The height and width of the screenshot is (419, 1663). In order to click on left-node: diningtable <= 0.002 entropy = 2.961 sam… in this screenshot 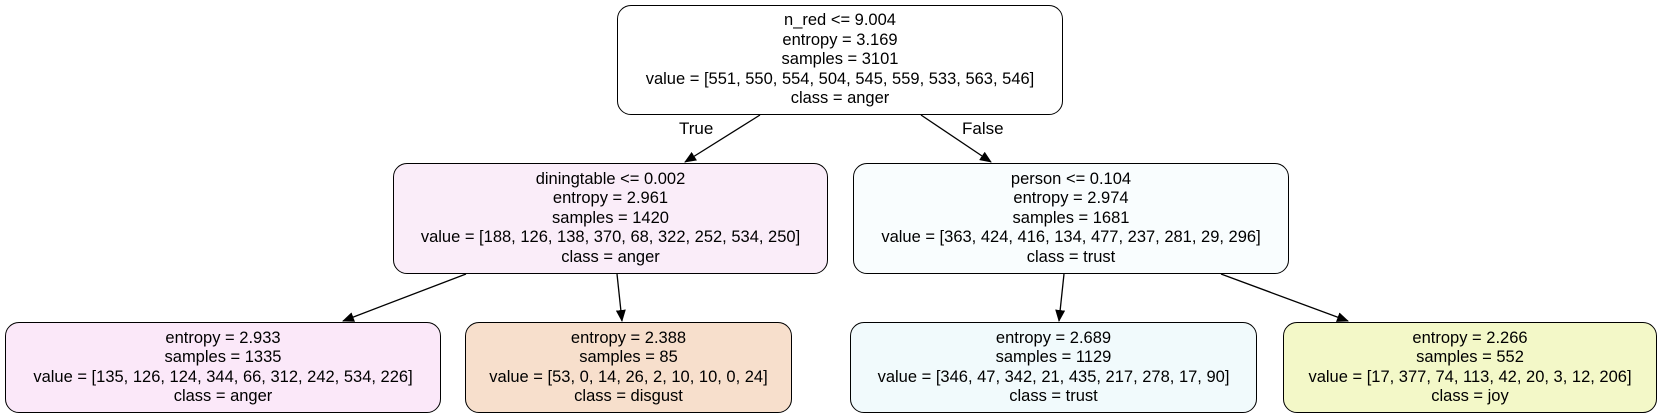, I will do `click(610, 218)`.